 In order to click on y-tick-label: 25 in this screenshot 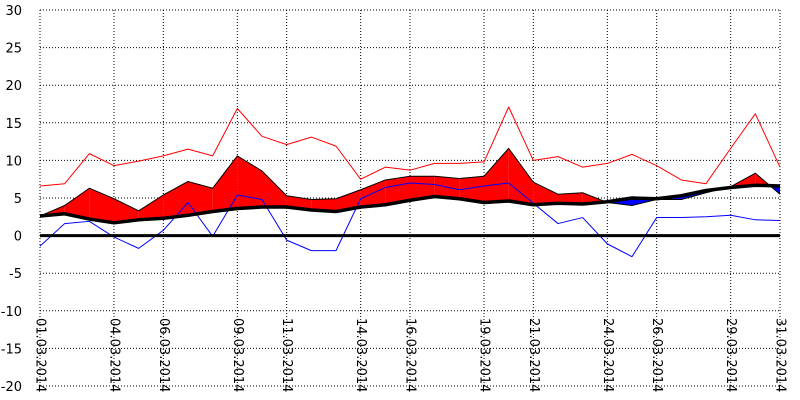, I will do `click(13, 49)`.